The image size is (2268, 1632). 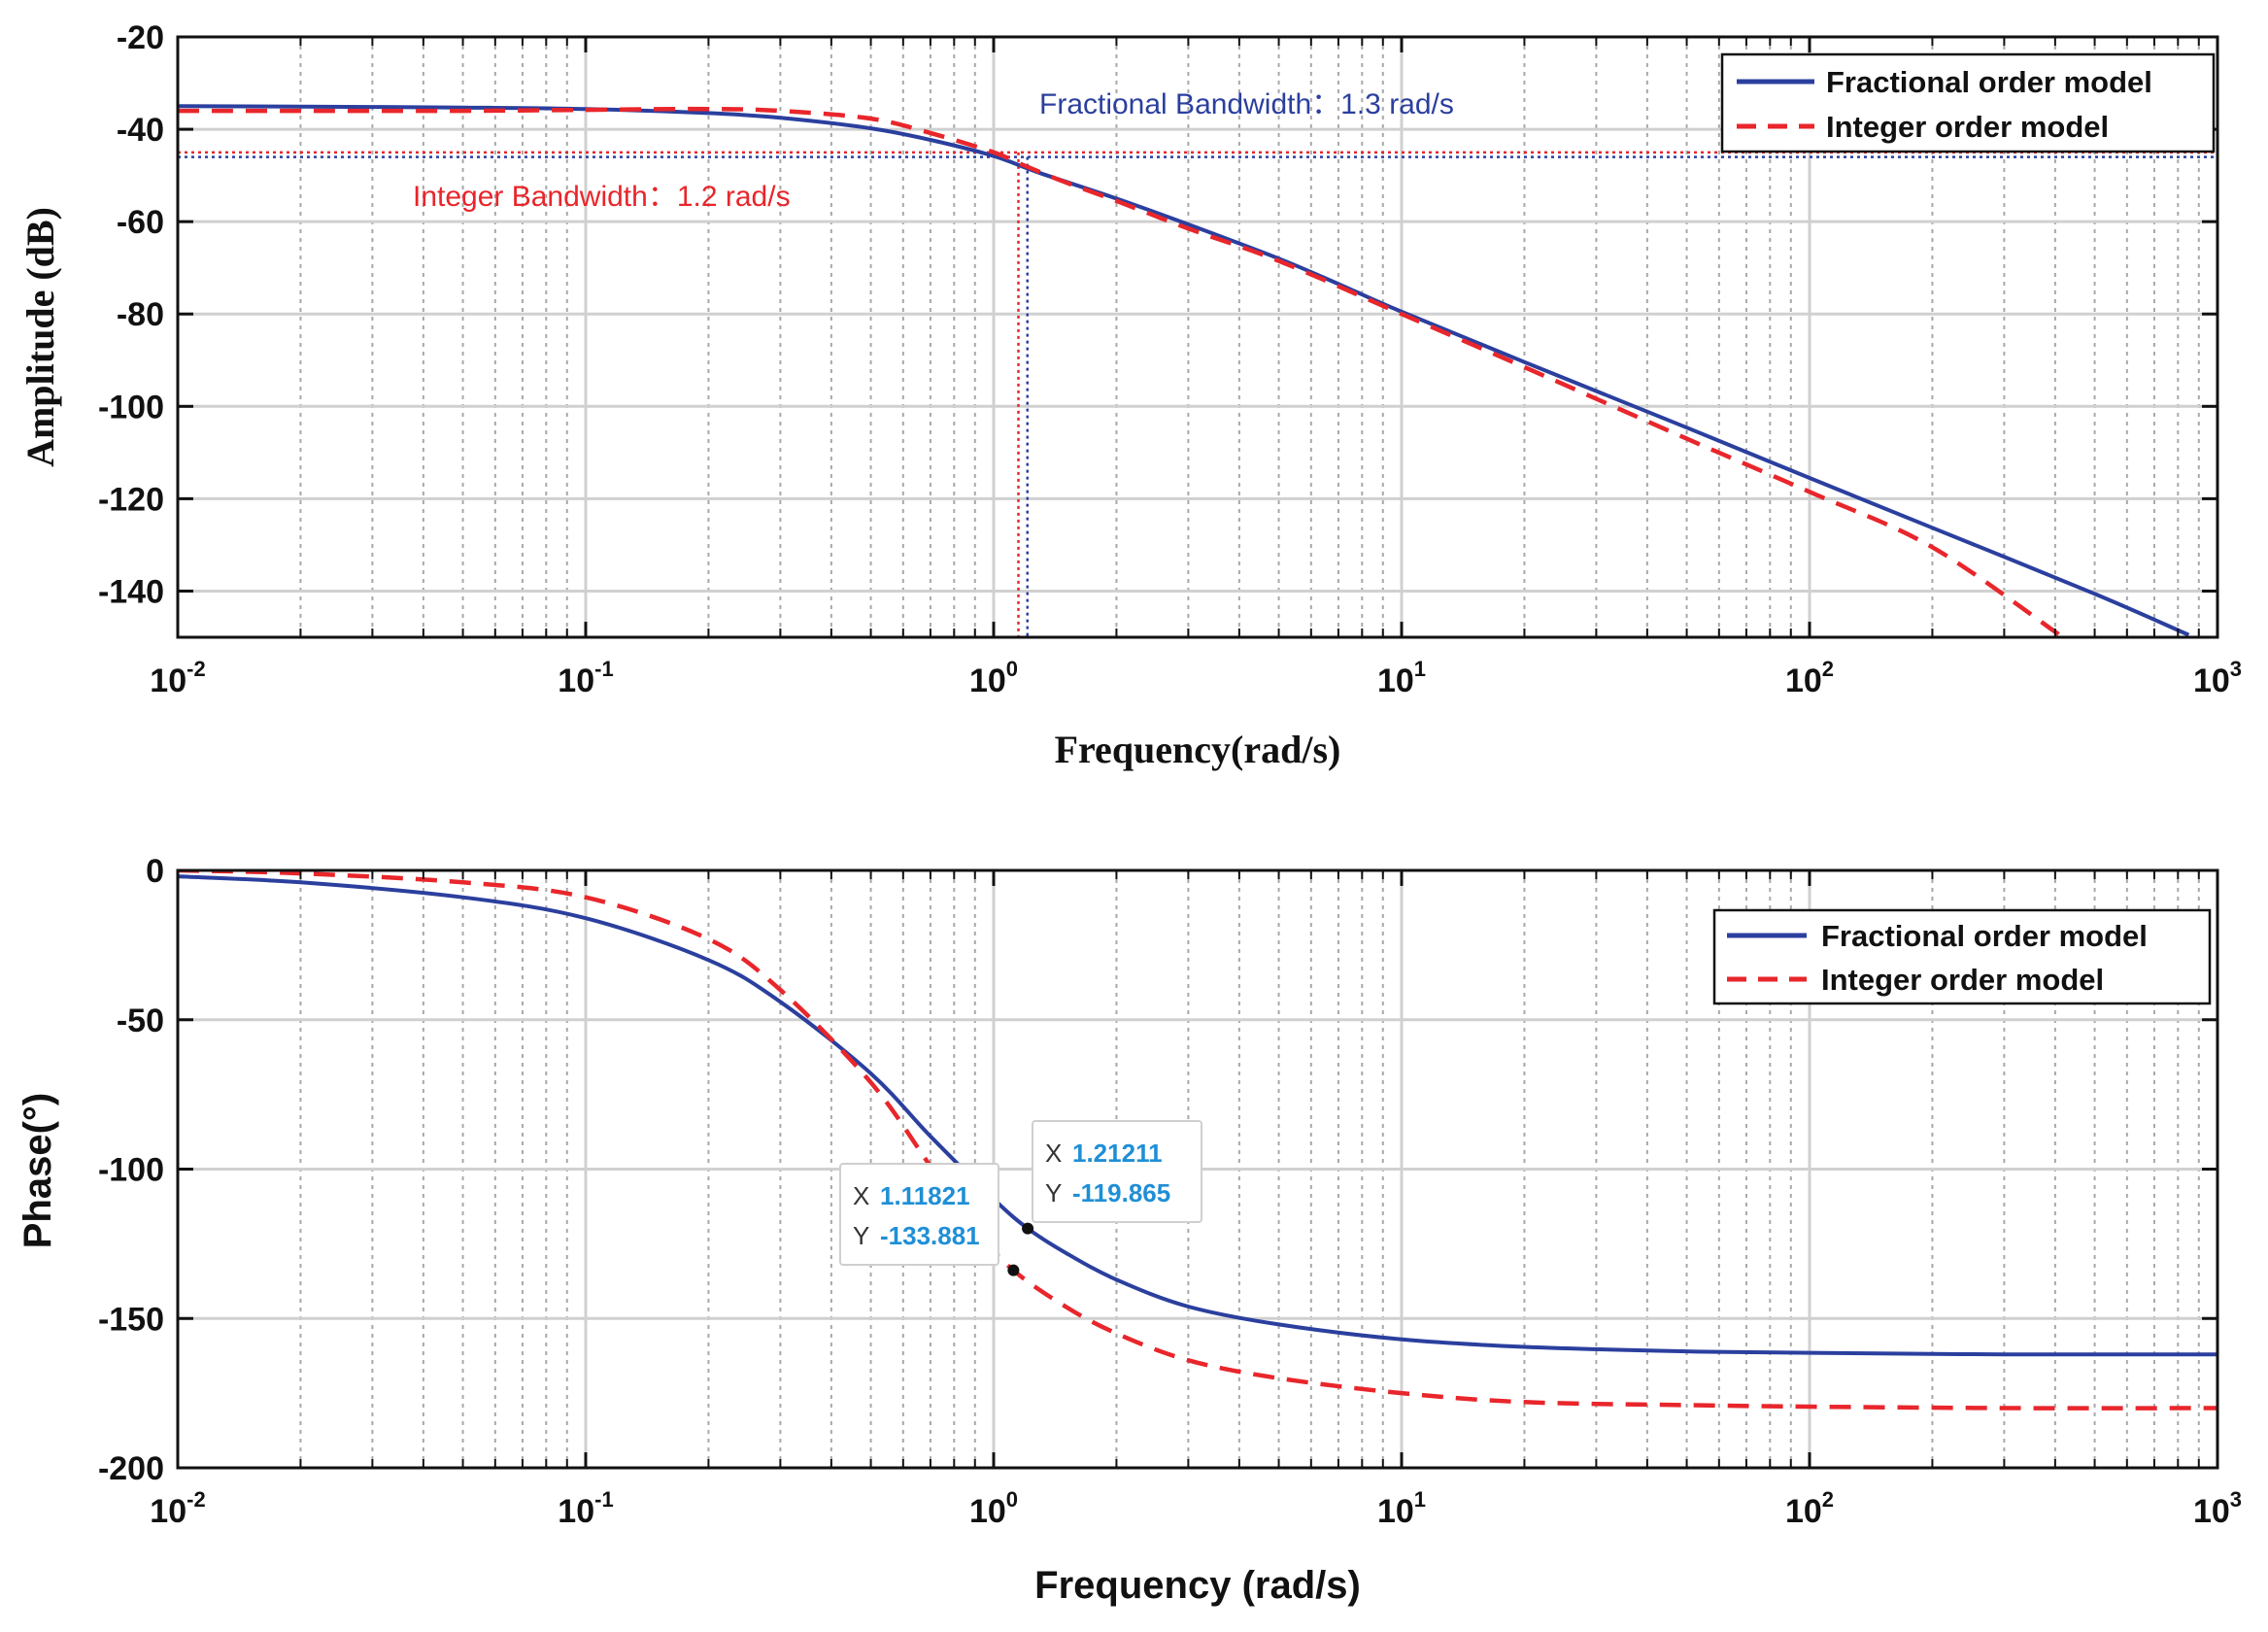 I want to click on y-tick-label: -40, so click(x=141, y=130).